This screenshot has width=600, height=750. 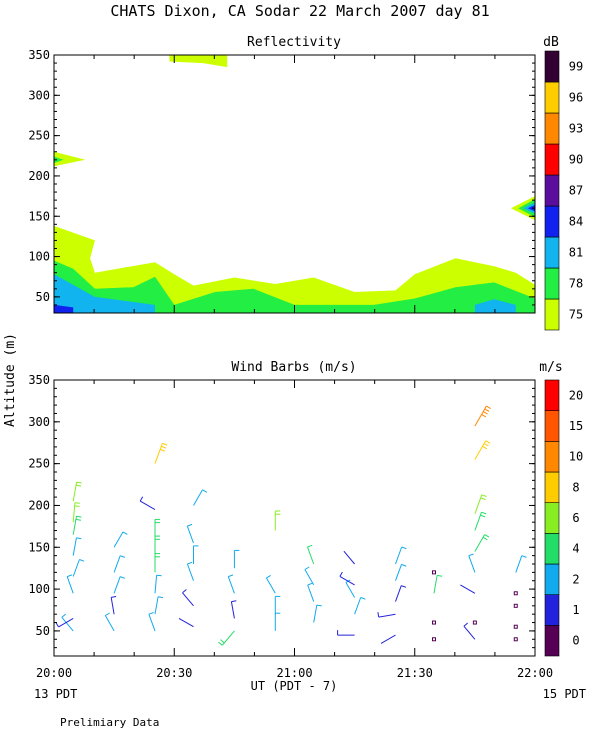 I want to click on reflectivity-colorbar-label: 81, so click(x=576, y=253).